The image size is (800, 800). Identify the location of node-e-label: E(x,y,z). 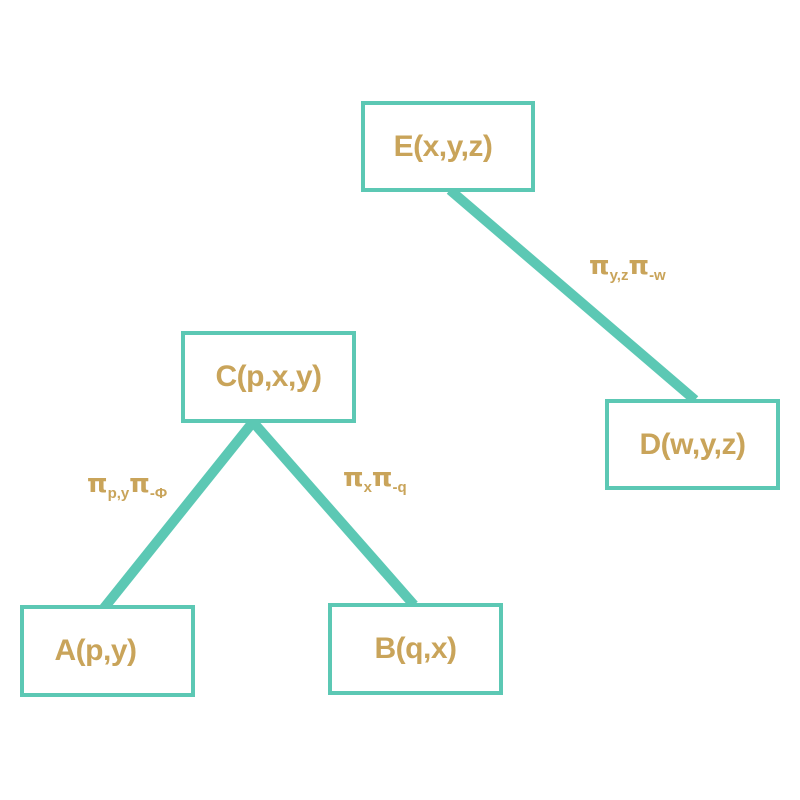
(443, 146).